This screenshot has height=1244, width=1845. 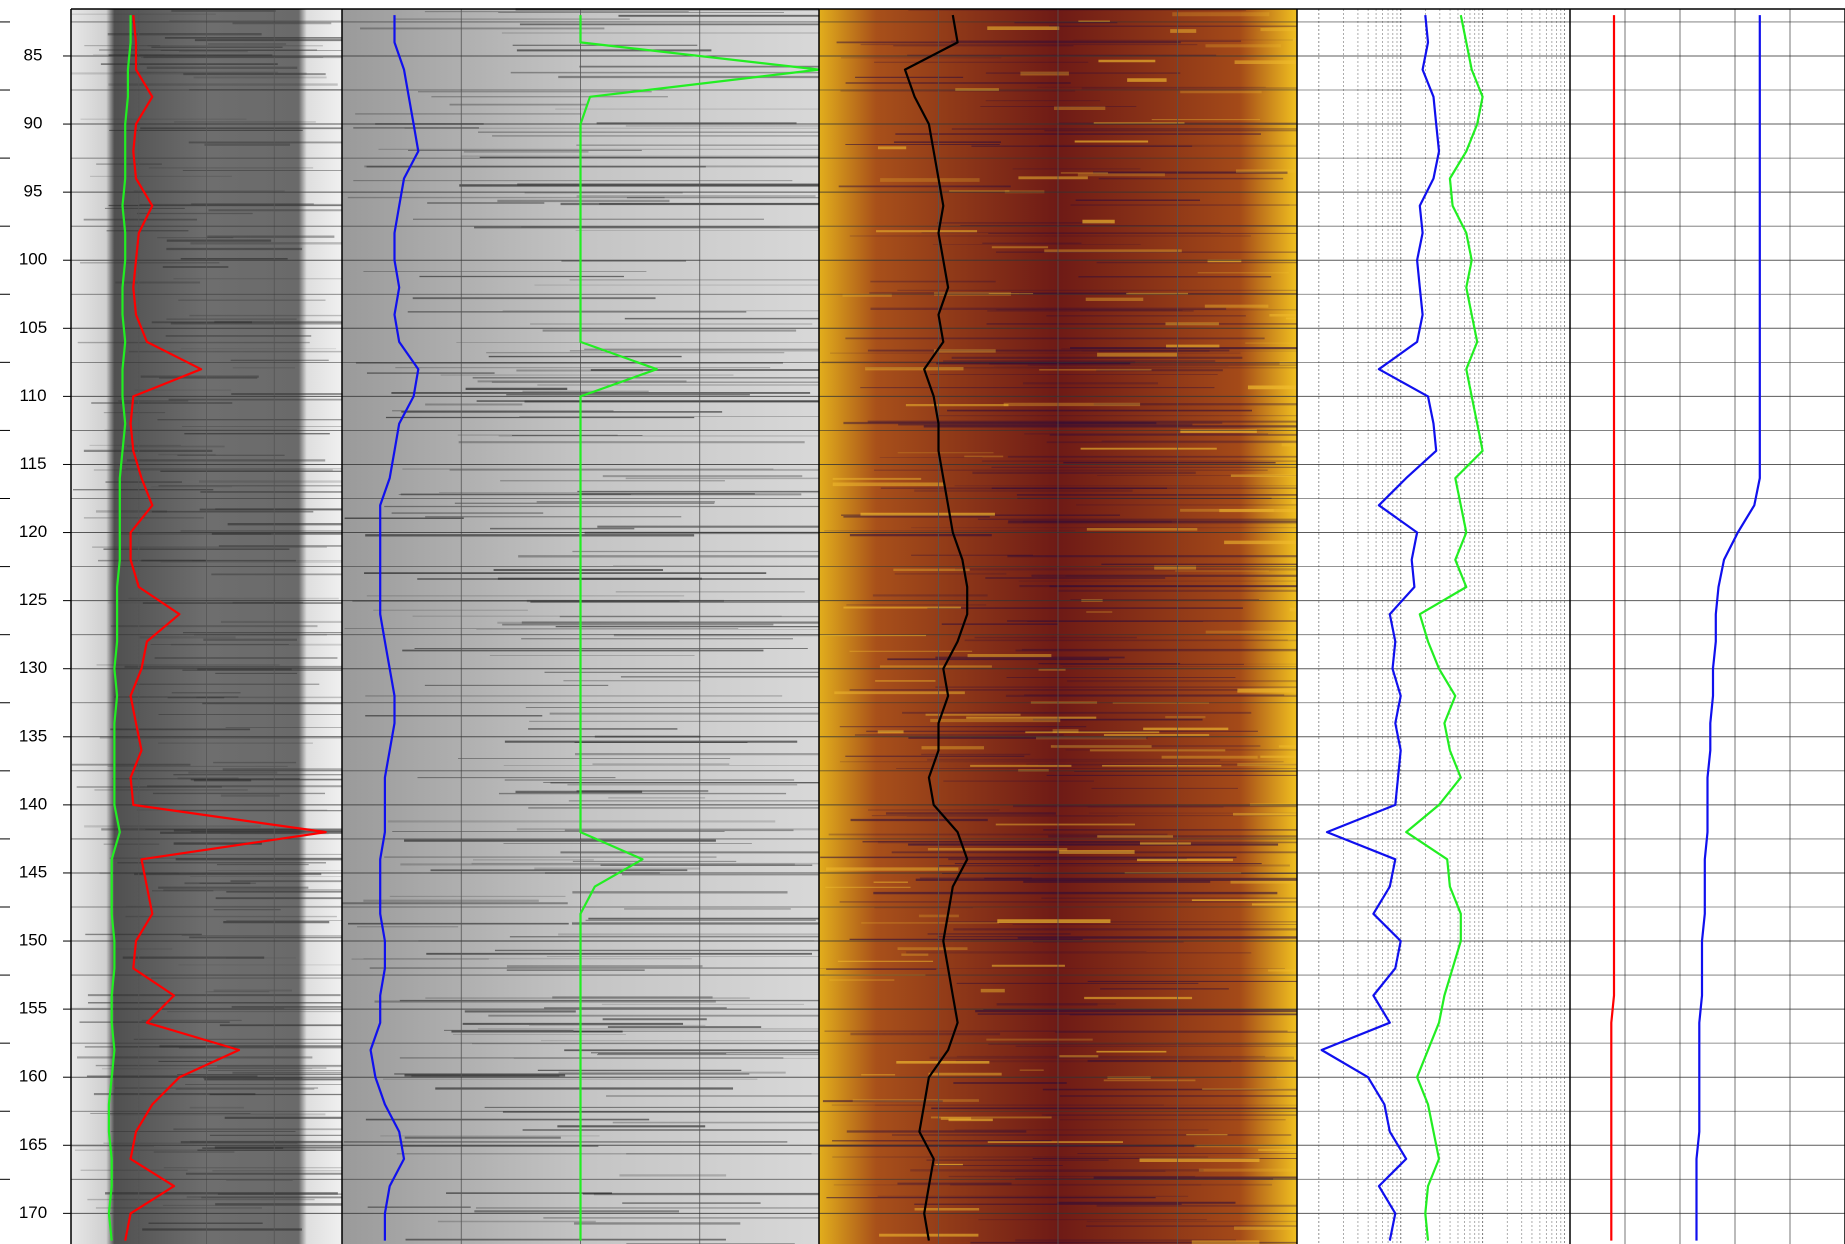 What do you see at coordinates (32, 395) in the screenshot?
I see `y-tick-label: 110` at bounding box center [32, 395].